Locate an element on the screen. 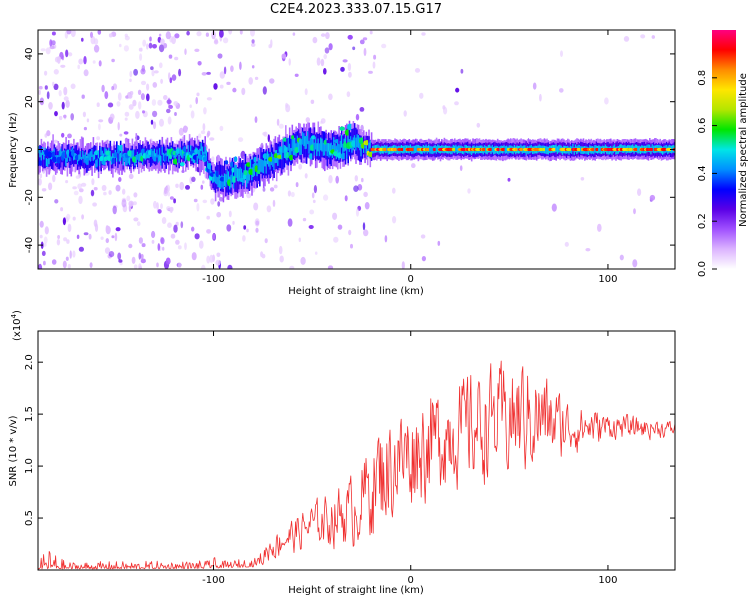 The image size is (750, 600). colorbar-tick-label: 0.0 is located at coordinates (702, 269).